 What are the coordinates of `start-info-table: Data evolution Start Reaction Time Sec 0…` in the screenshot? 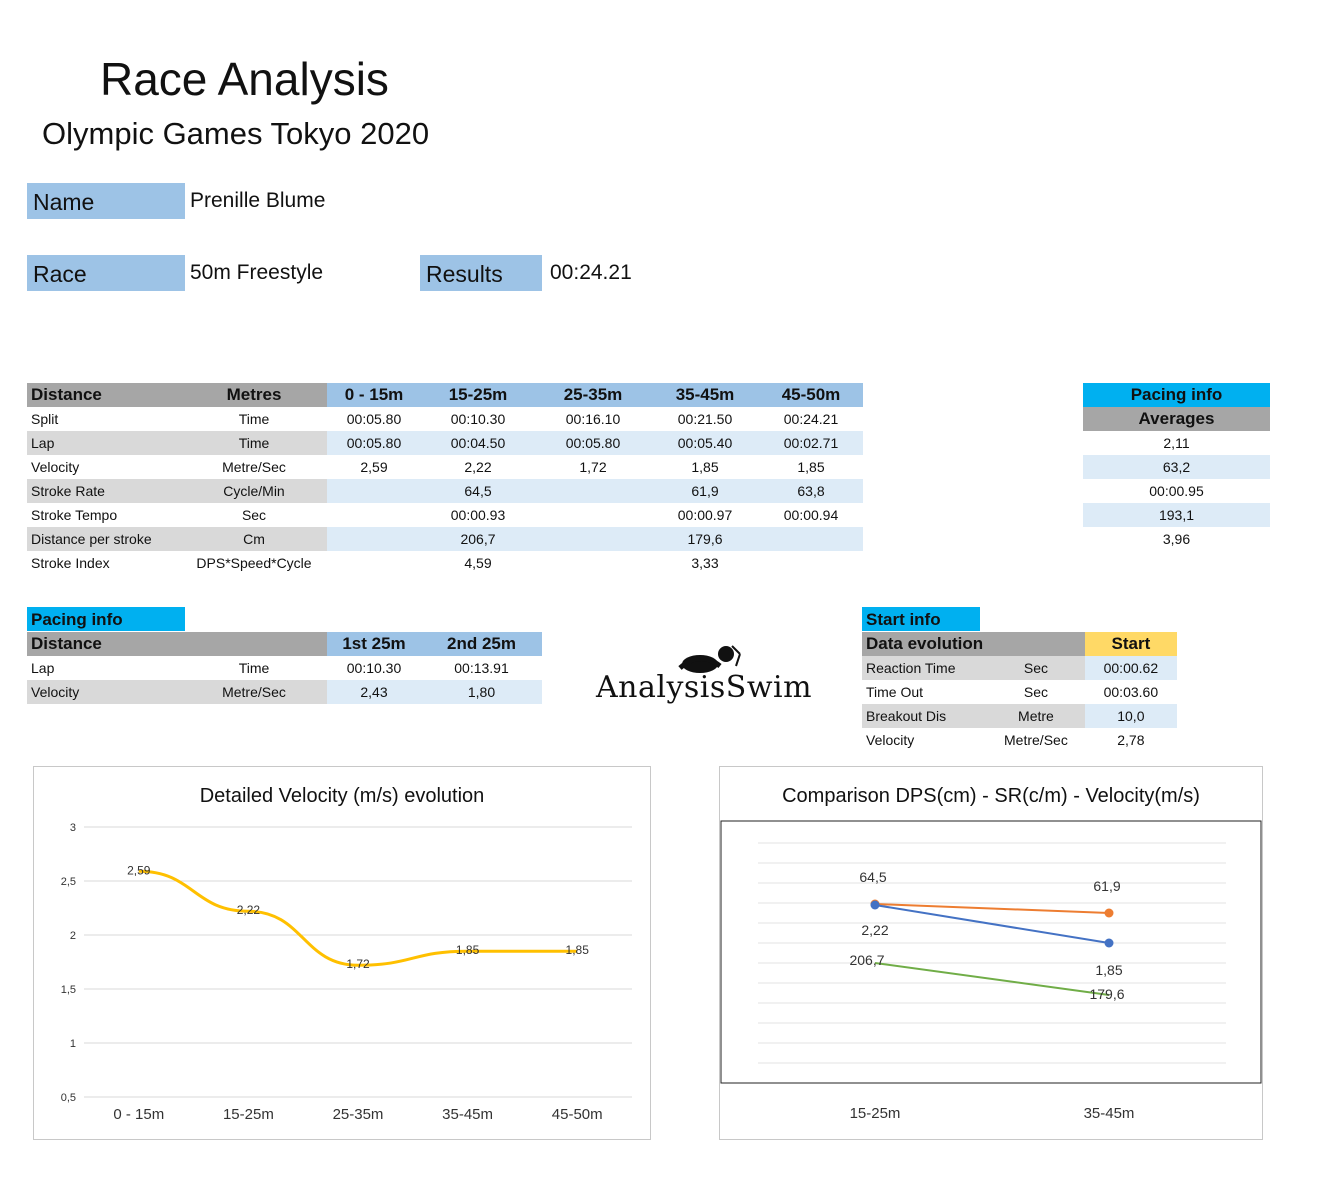 It's located at (1019, 692).